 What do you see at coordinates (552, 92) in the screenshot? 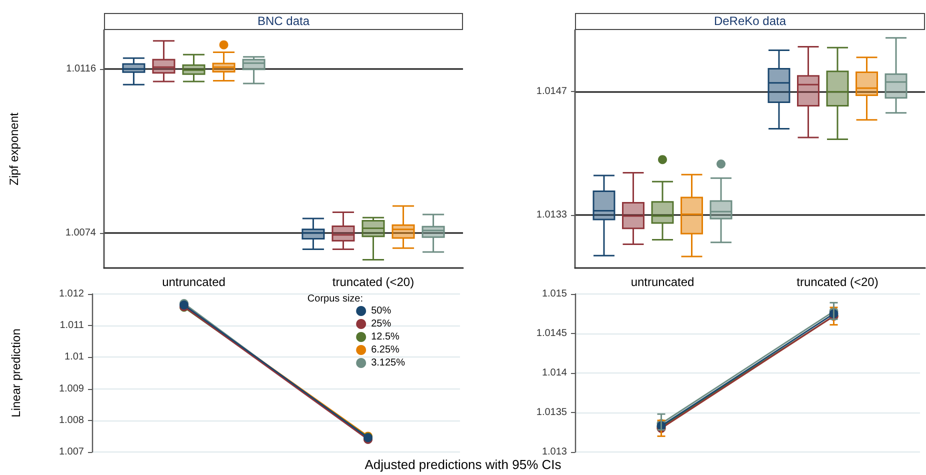
I see `y-tick-label: 1.0147` at bounding box center [552, 92].